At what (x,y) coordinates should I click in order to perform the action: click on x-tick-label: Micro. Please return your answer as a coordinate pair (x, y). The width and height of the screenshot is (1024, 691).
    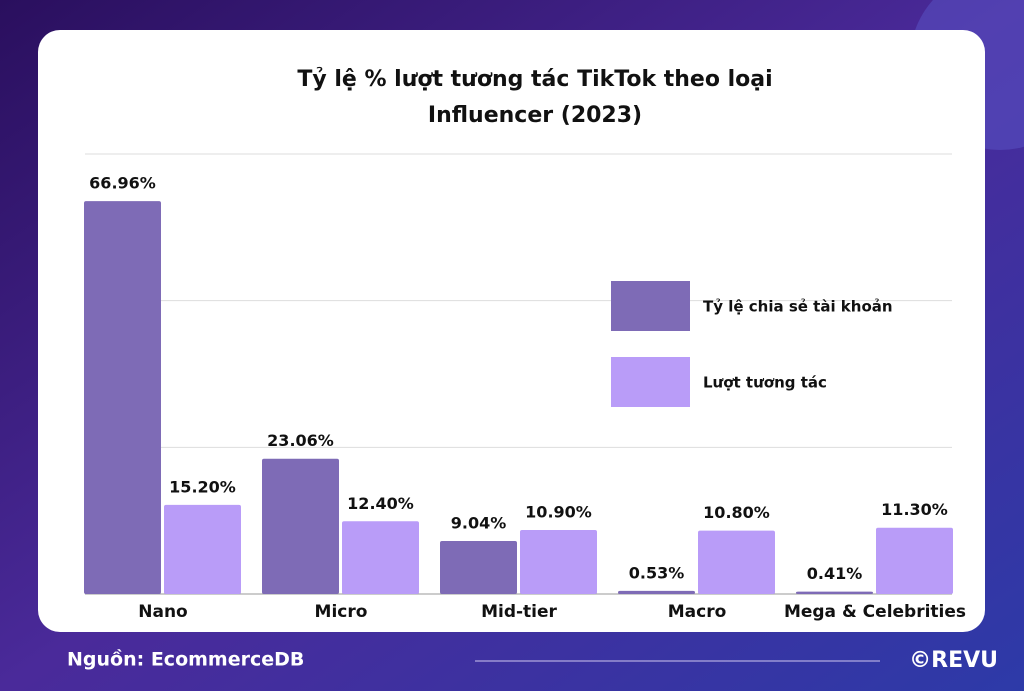
    Looking at the image, I should click on (341, 612).